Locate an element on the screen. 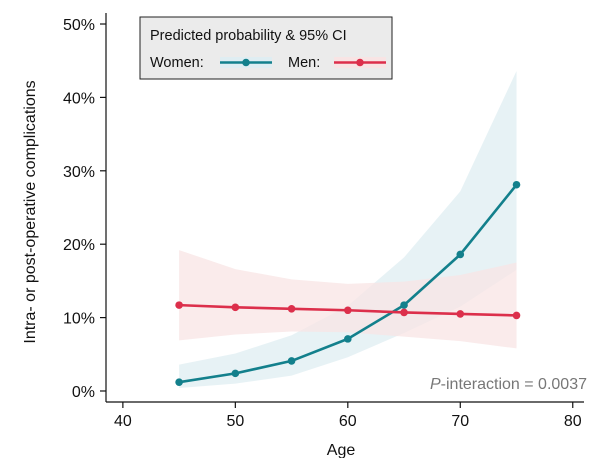 This screenshot has height=458, width=590. x-tick-label: 70 is located at coordinates (460, 421).